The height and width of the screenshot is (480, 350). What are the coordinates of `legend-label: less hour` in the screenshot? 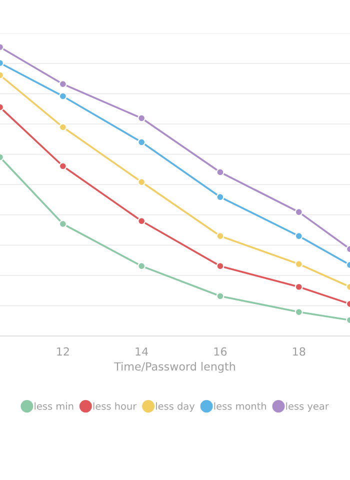 It's located at (115, 406).